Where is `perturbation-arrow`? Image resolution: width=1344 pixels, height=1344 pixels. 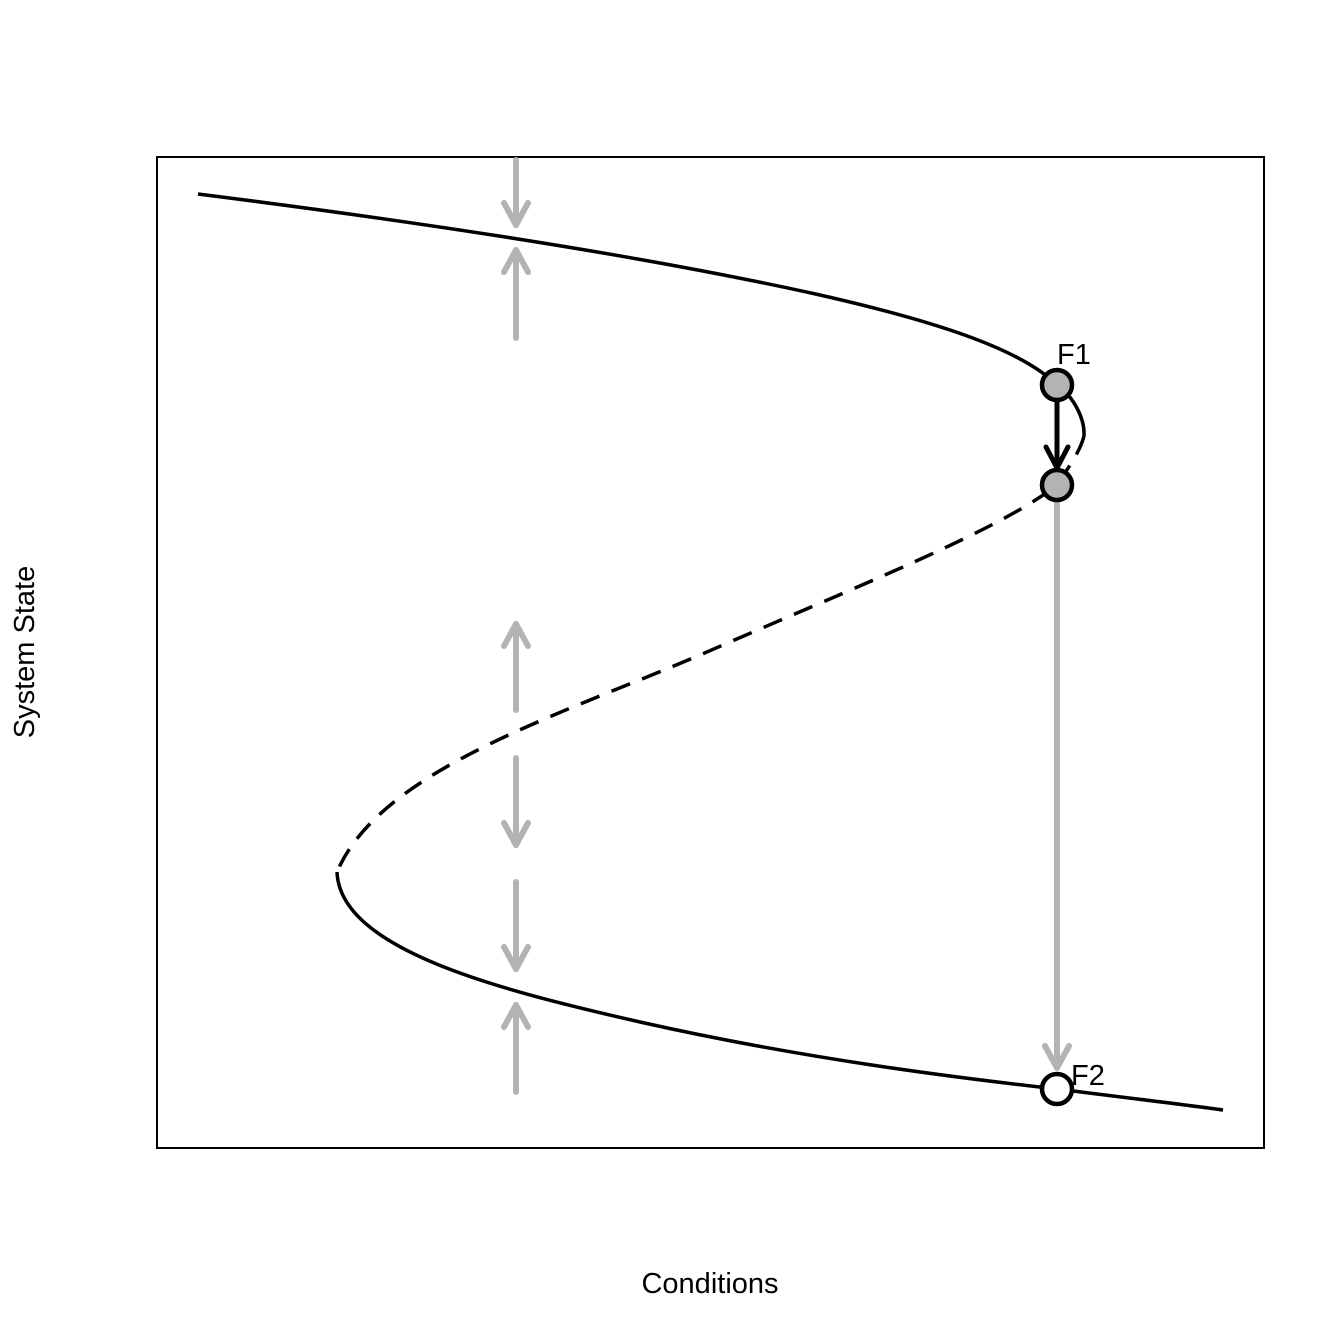
perturbation-arrow is located at coordinates (1057, 434).